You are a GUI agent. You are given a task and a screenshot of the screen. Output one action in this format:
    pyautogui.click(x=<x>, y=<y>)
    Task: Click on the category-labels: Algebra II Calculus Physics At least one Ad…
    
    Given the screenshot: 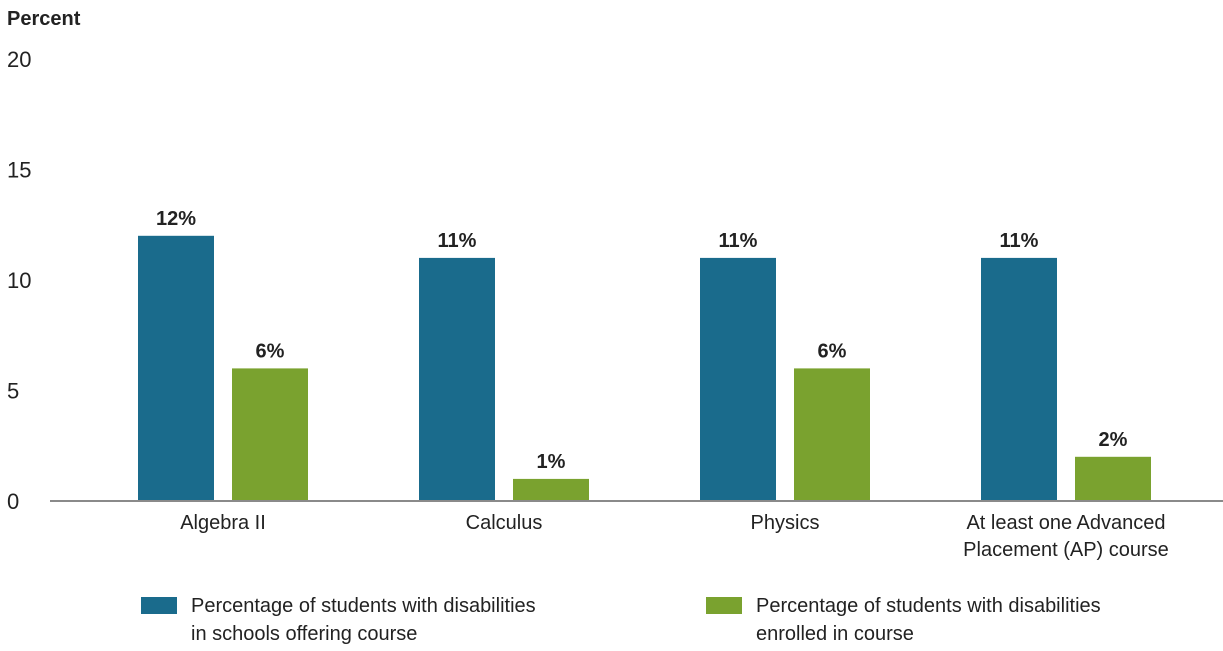 What is the action you would take?
    pyautogui.click(x=674, y=536)
    